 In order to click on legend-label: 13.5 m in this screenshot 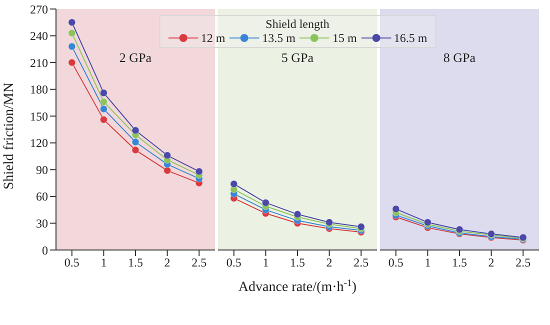, I will do `click(279, 38)`.